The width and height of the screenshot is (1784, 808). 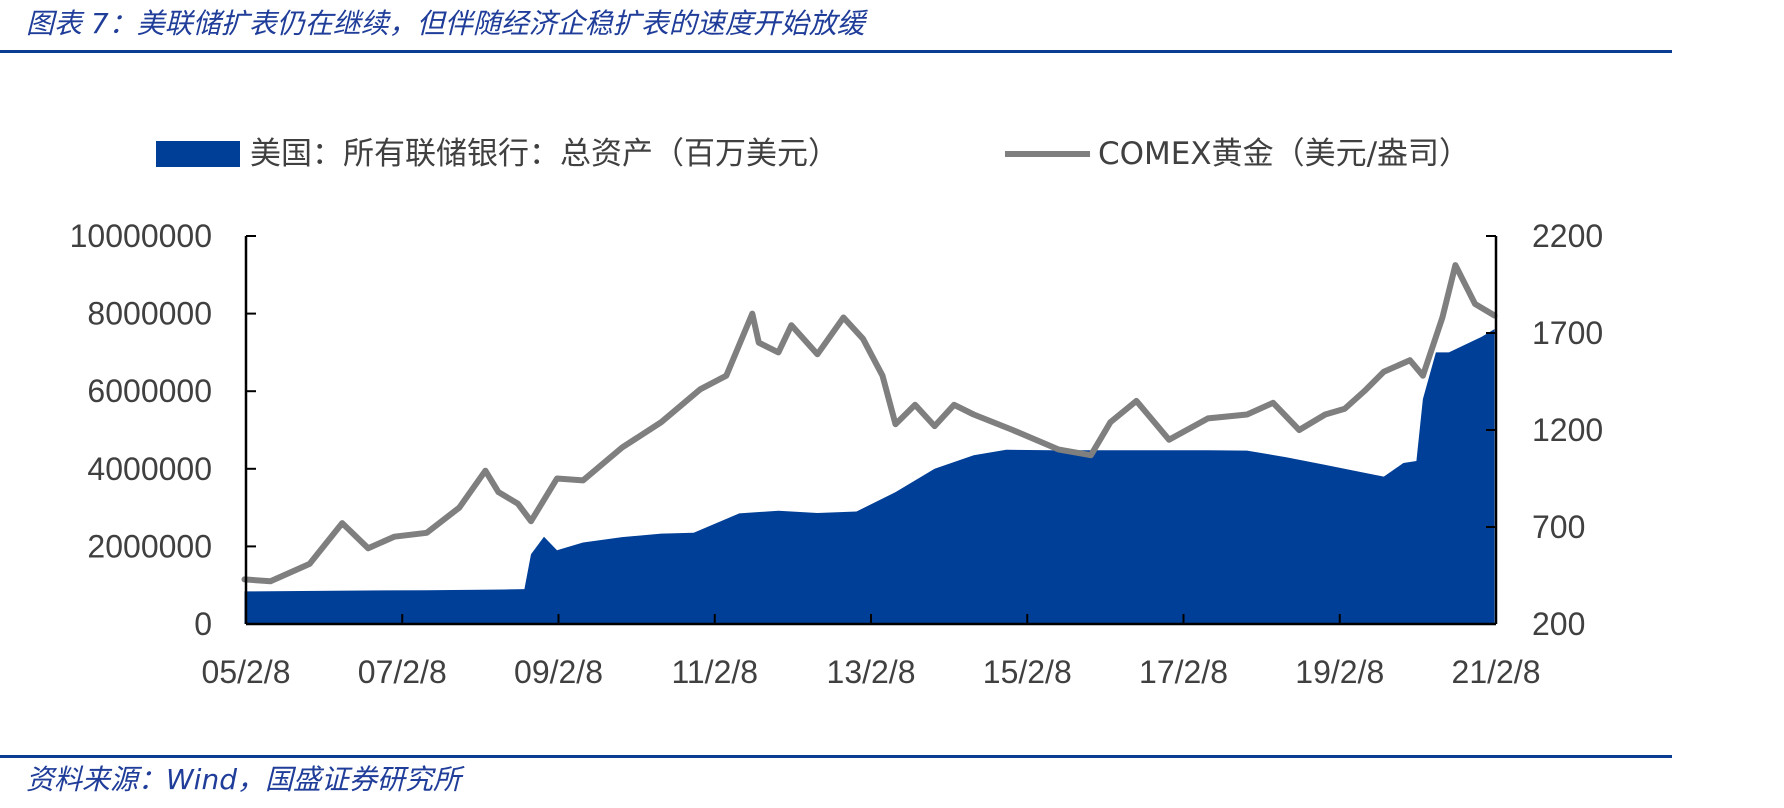 What do you see at coordinates (402, 672) in the screenshot?
I see `x-tick-label: 07/2/8` at bounding box center [402, 672].